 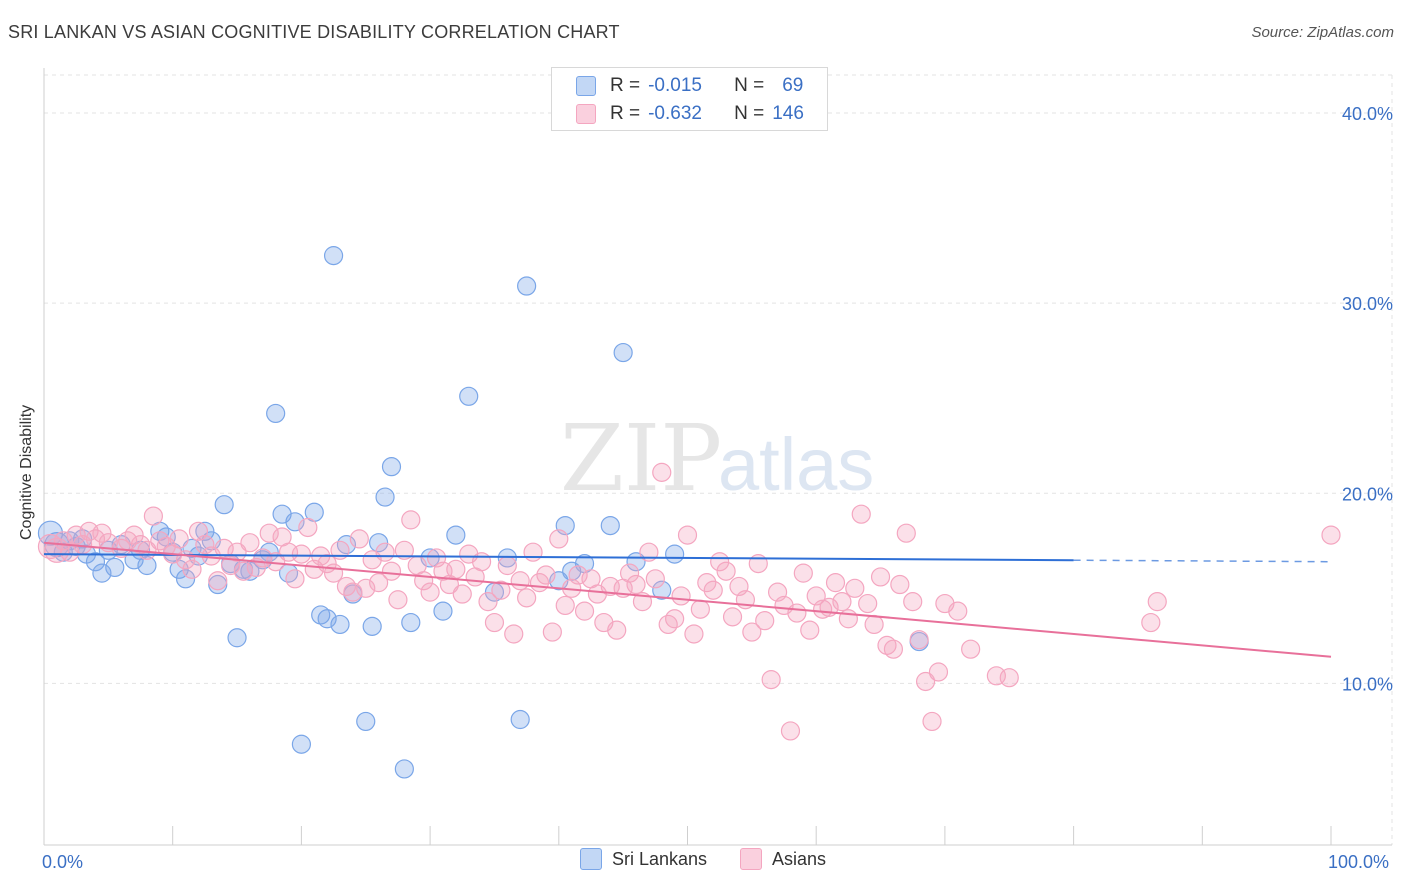 I want to click on svg-text: ZIP, so click(x=641, y=458).